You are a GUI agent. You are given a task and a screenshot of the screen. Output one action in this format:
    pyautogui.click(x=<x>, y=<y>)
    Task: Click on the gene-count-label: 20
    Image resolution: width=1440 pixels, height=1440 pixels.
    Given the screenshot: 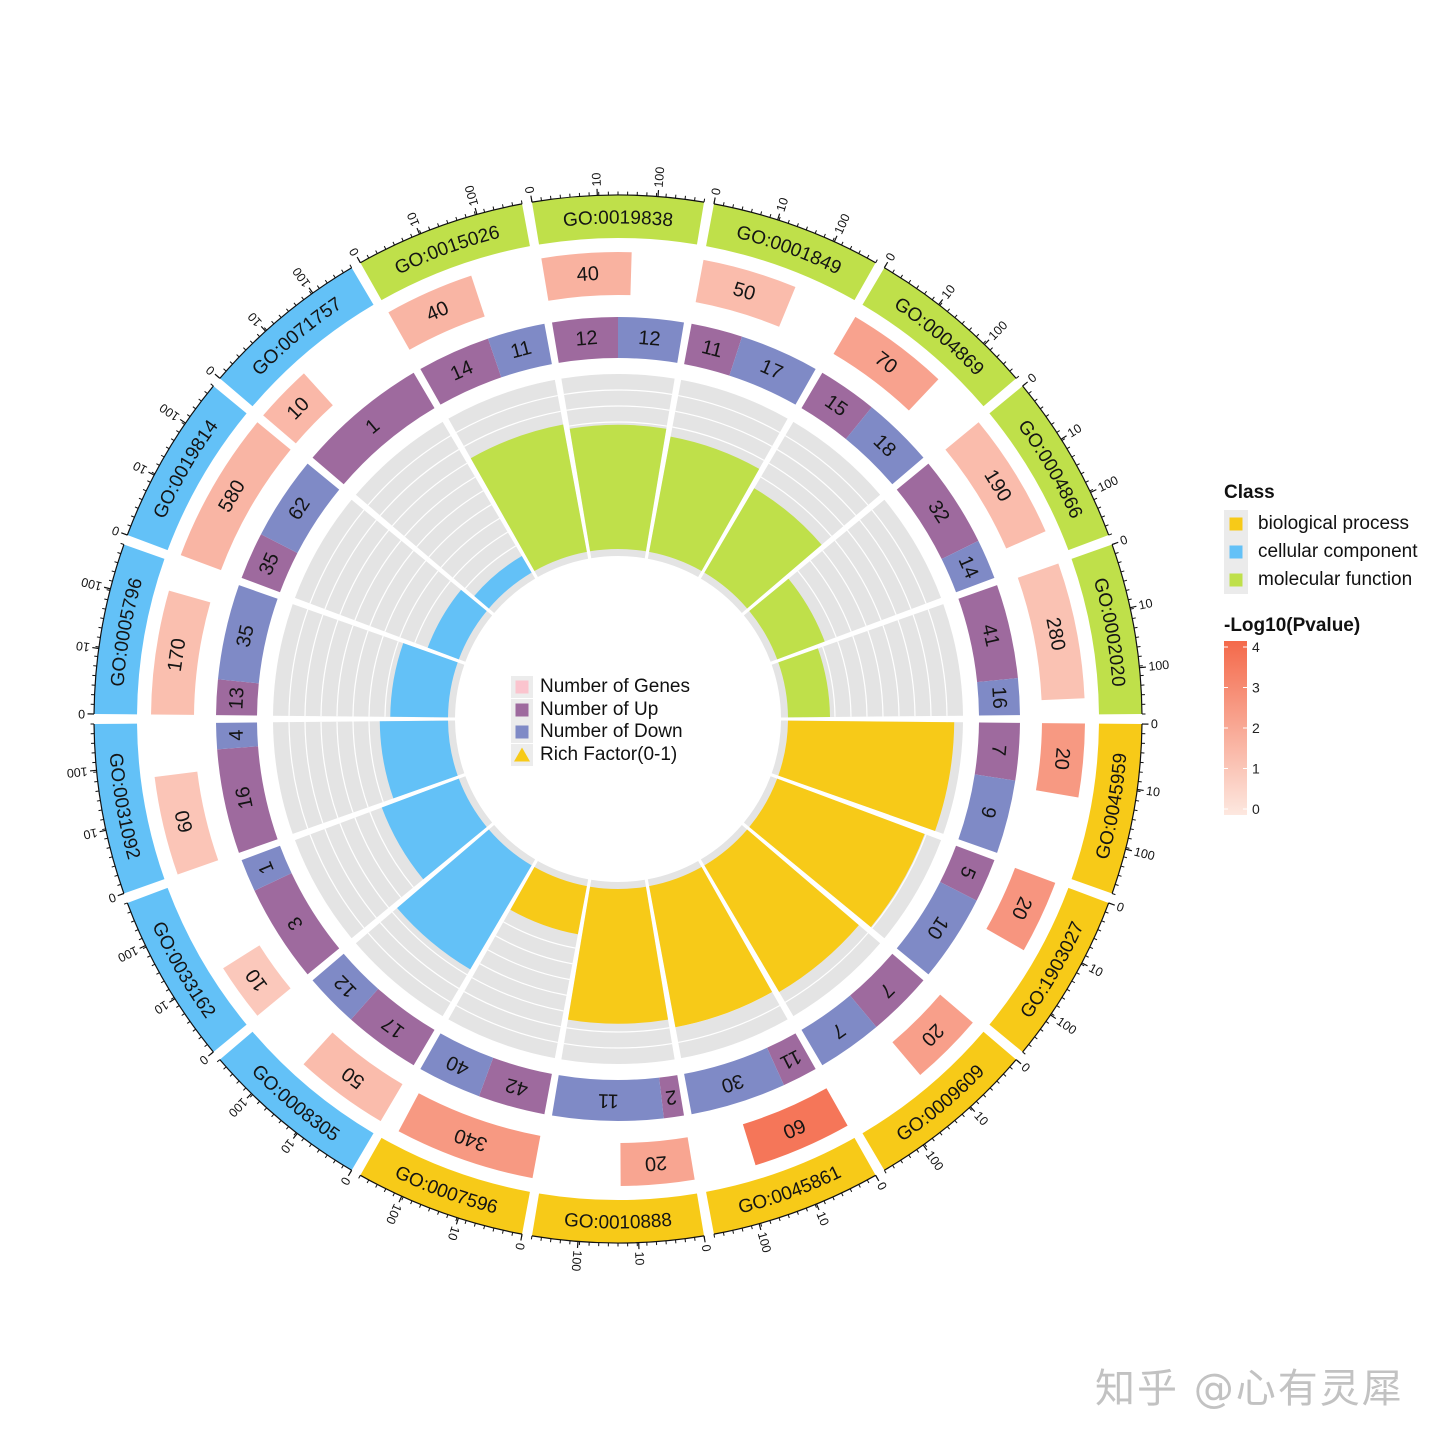 What is the action you would take?
    pyautogui.click(x=656, y=1163)
    